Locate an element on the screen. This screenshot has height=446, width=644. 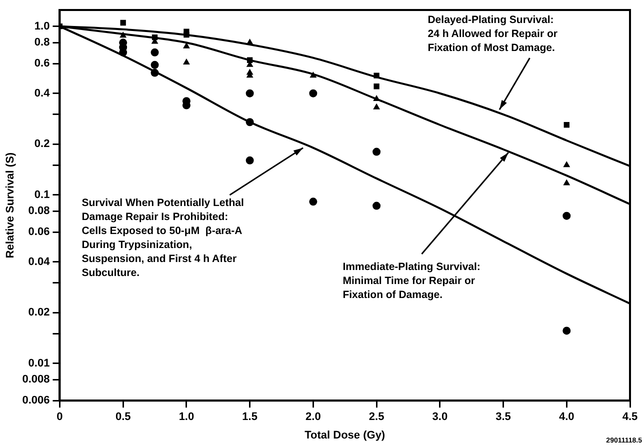
x-tick-label: 0 is located at coordinates (59, 417).